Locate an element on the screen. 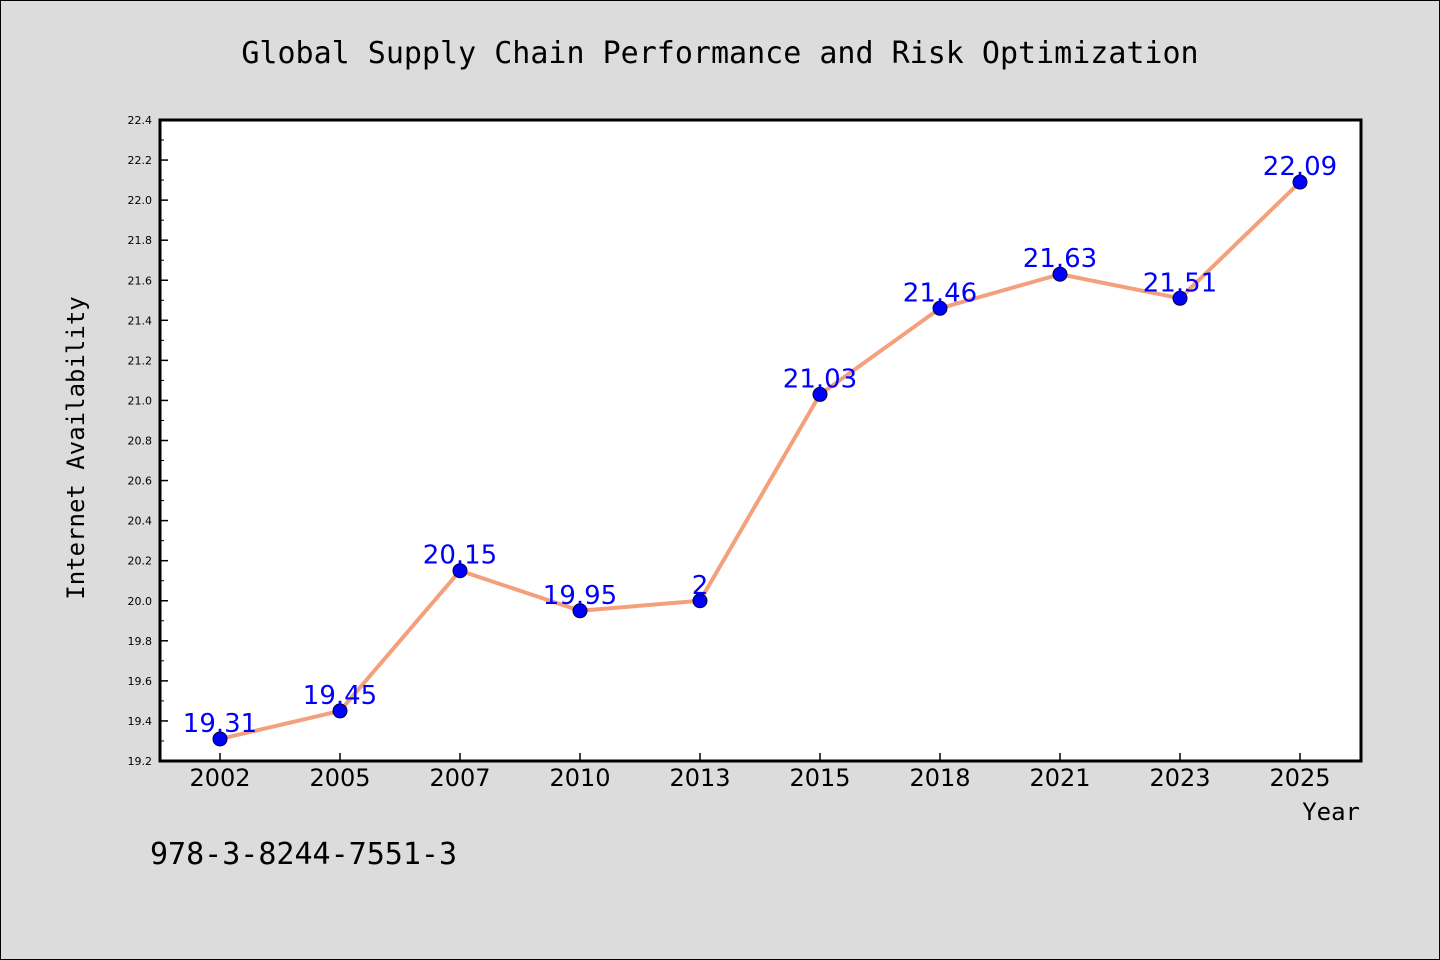 The image size is (1440, 960). data-label: 19.95 is located at coordinates (580, 596).